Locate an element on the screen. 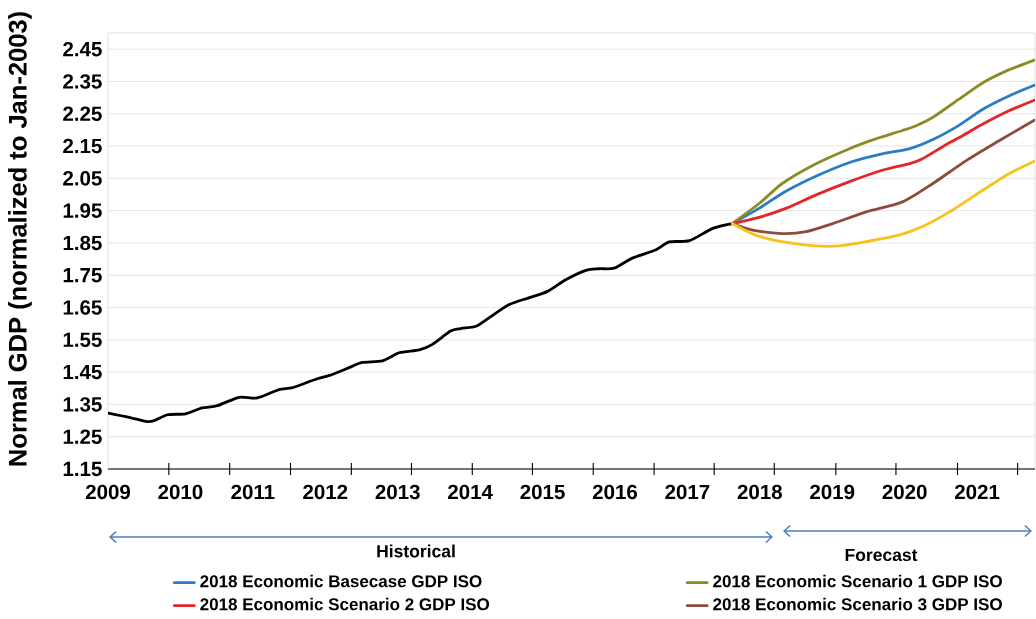 This screenshot has height=619, width=1036. y-tick-label: 1.85 is located at coordinates (82, 243).